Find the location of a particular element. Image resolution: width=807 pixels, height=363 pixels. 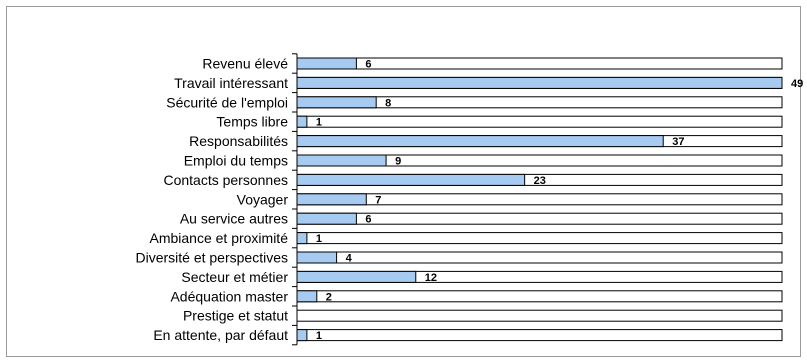

category-label: Adéquation master is located at coordinates (229, 296).